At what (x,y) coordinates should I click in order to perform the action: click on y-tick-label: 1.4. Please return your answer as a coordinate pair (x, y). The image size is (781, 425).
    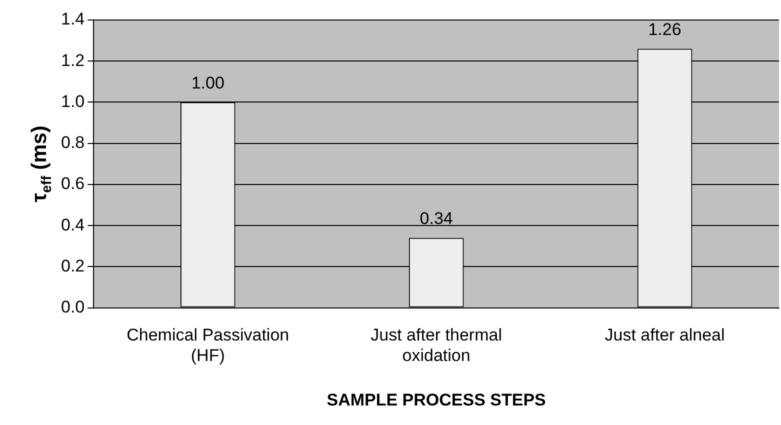
    Looking at the image, I should click on (72, 19).